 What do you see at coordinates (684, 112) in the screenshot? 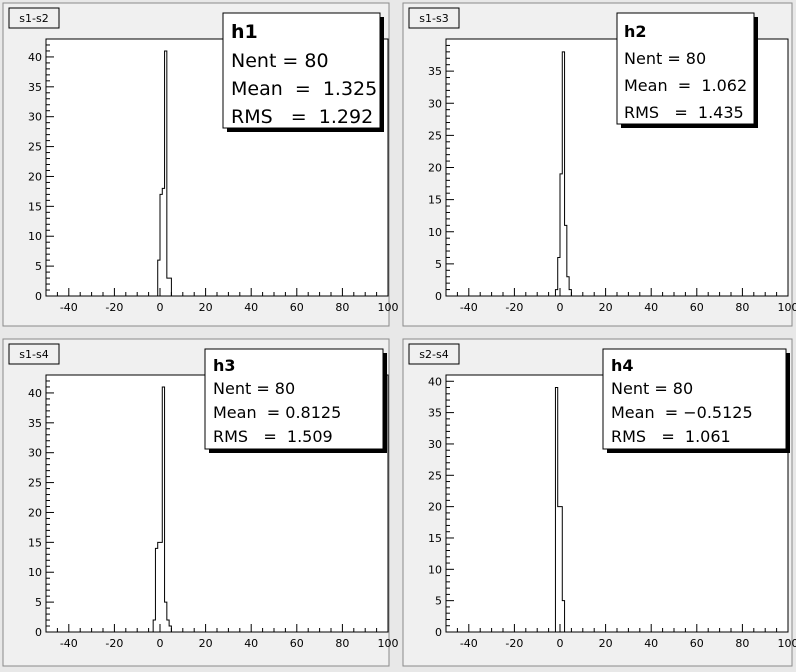
I see `stats-rms: RMS = 1.435` at bounding box center [684, 112].